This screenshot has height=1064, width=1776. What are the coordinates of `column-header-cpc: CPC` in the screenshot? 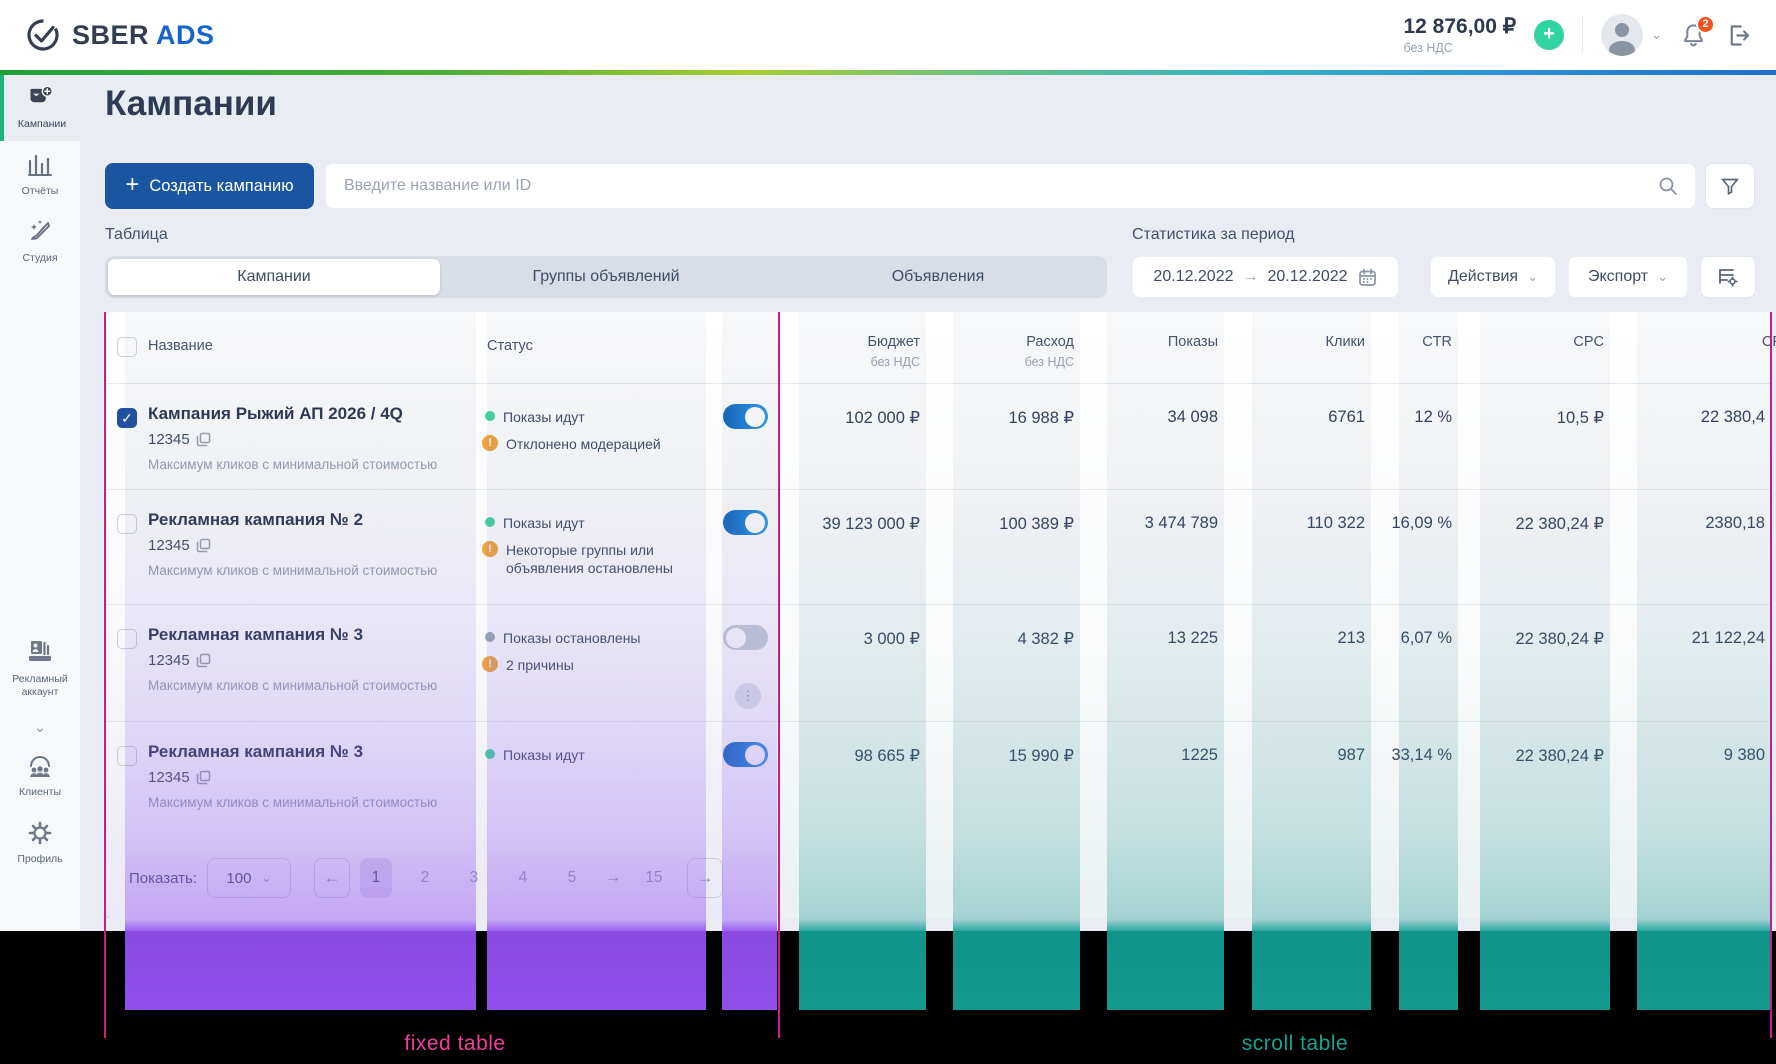 It's located at (1588, 342).